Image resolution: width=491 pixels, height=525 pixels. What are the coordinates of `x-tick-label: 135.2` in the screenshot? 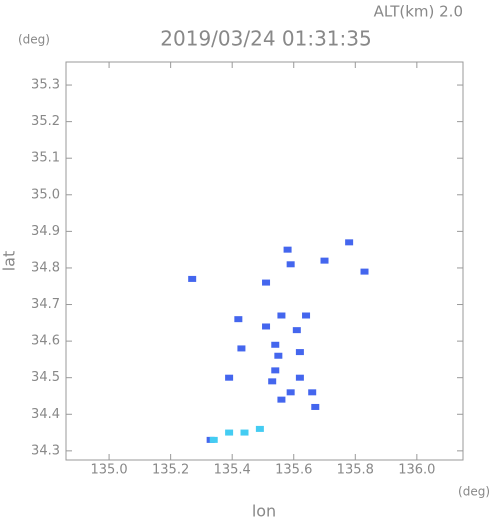 It's located at (170, 470).